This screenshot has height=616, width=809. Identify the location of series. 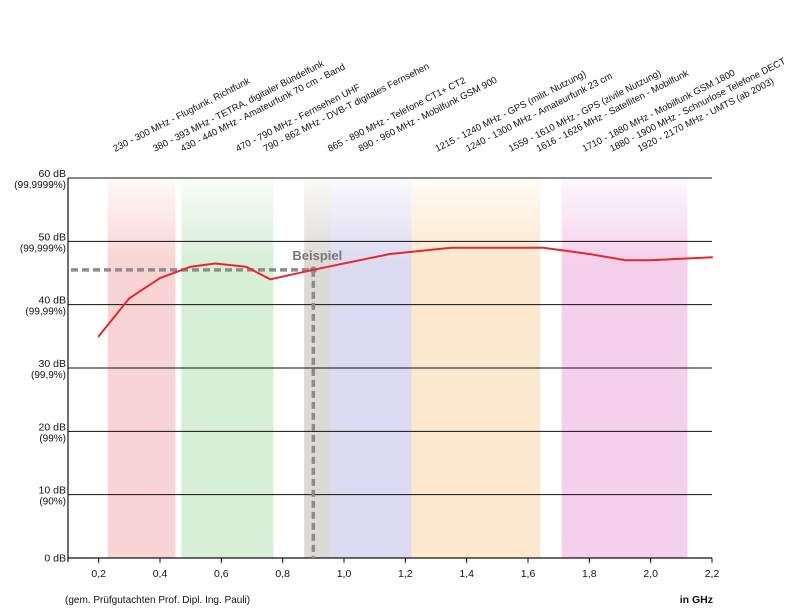
(405, 292).